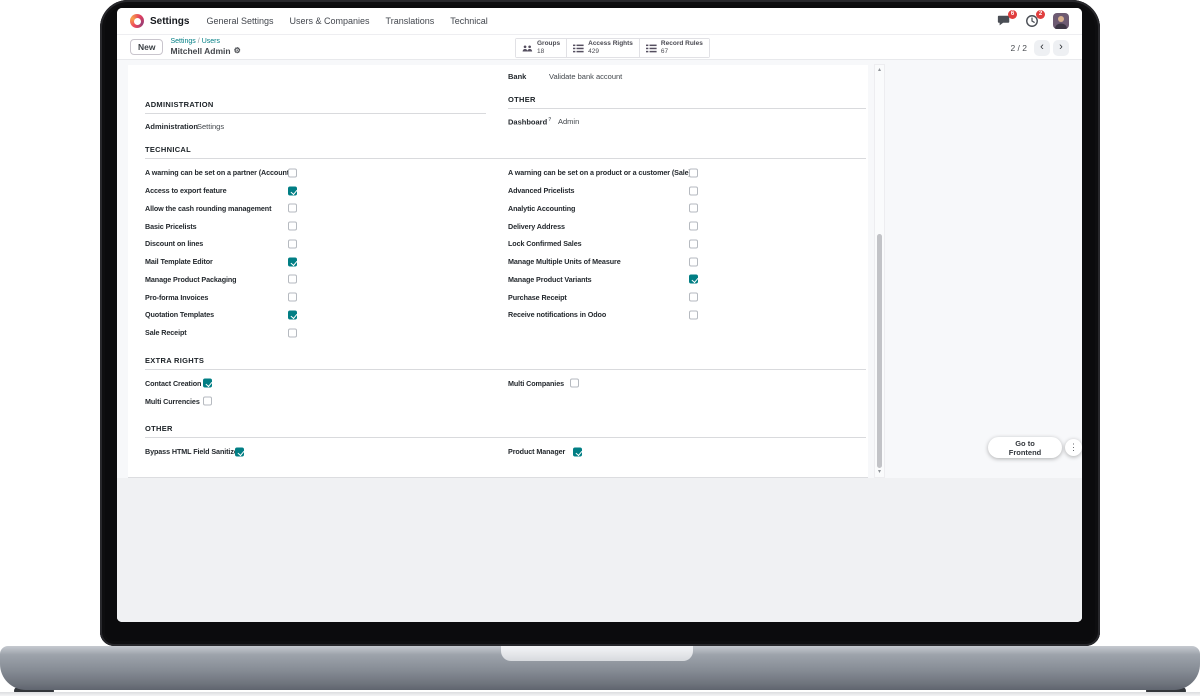 This screenshot has height=697, width=1200. I want to click on stat-button-groups: Groups 18, so click(542, 48).